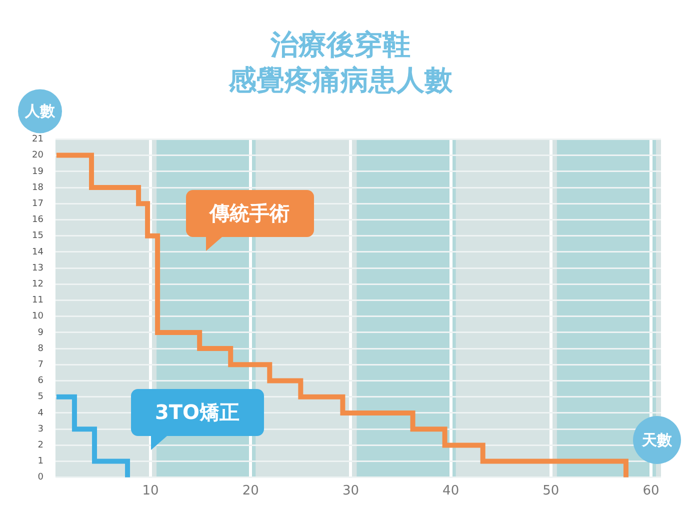 This screenshot has width=697, height=523. Describe the element at coordinates (38, 139) in the screenshot. I see `y-tick-label: 21` at that location.